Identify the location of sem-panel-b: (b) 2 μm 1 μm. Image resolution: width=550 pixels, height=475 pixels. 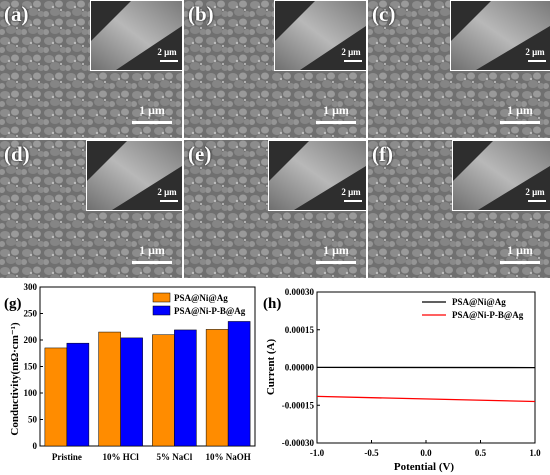
(275, 69).